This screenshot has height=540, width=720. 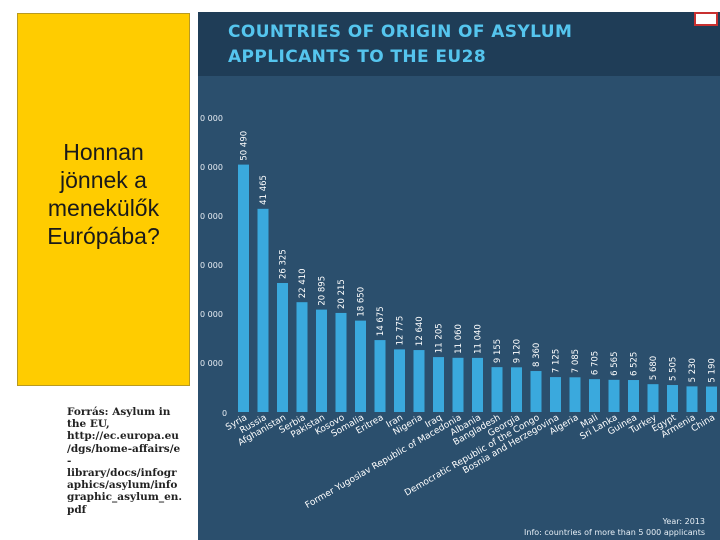 I want to click on footer-year: Year: 2013, so click(x=683, y=521).